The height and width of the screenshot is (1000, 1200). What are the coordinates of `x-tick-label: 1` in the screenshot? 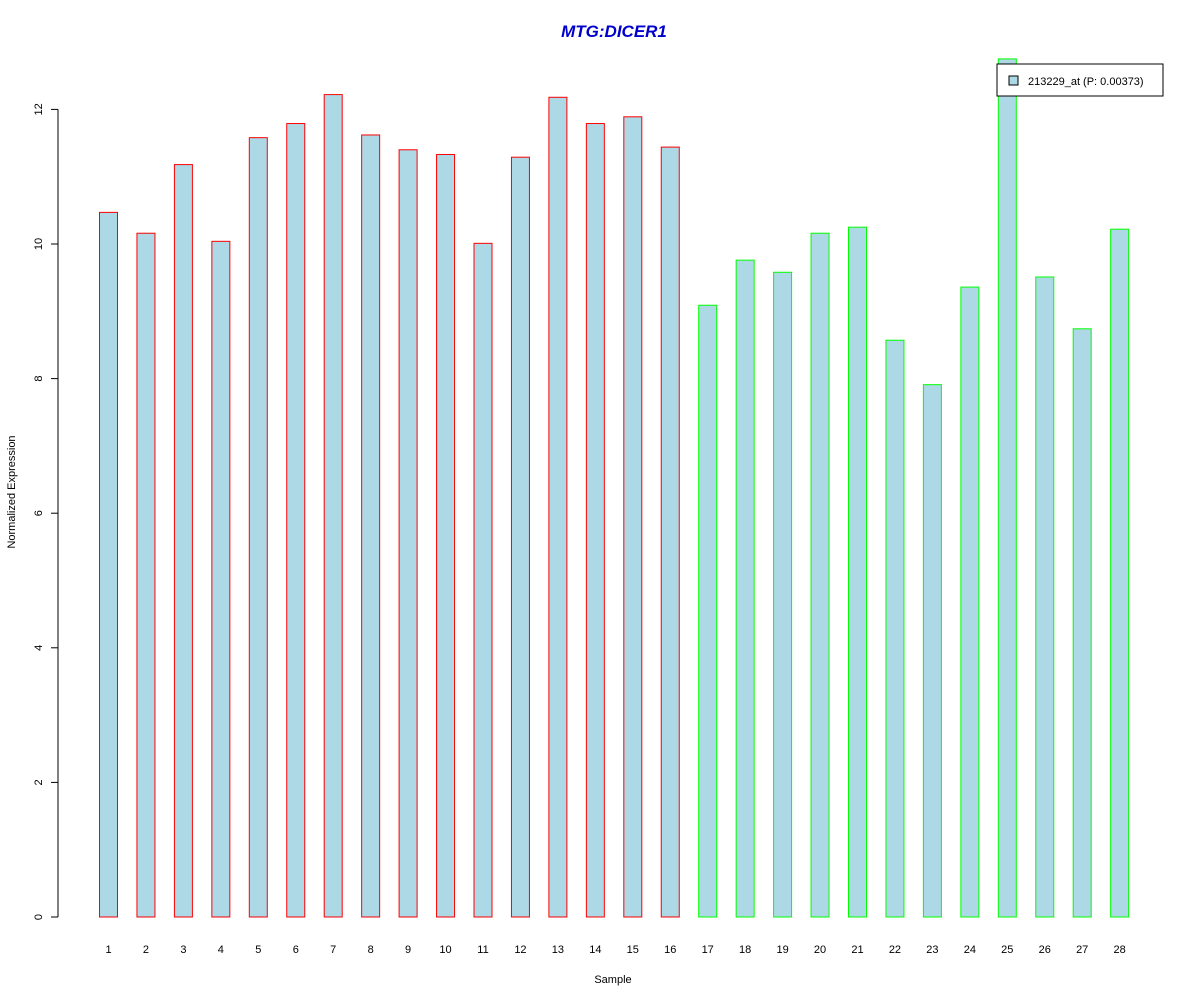 It's located at (108, 950).